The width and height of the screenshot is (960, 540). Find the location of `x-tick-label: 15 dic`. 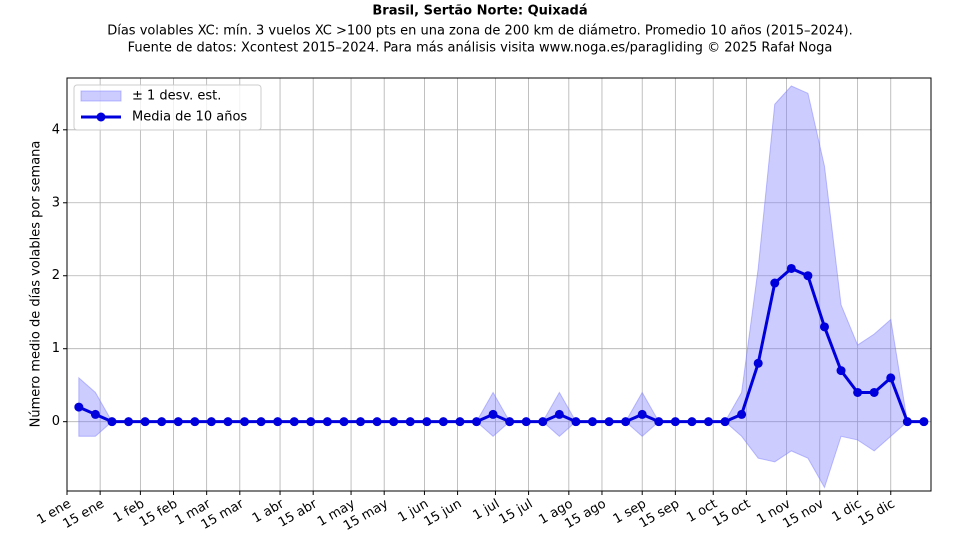

x-tick-label: 15 dic is located at coordinates (877, 513).